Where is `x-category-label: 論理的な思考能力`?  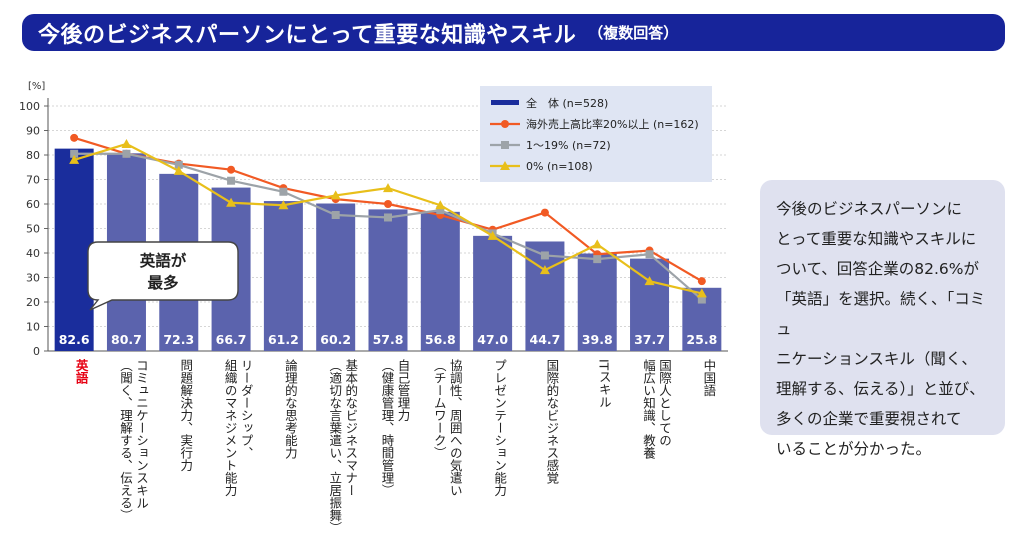 x-category-label: 論理的な思考能力 is located at coordinates (290, 409).